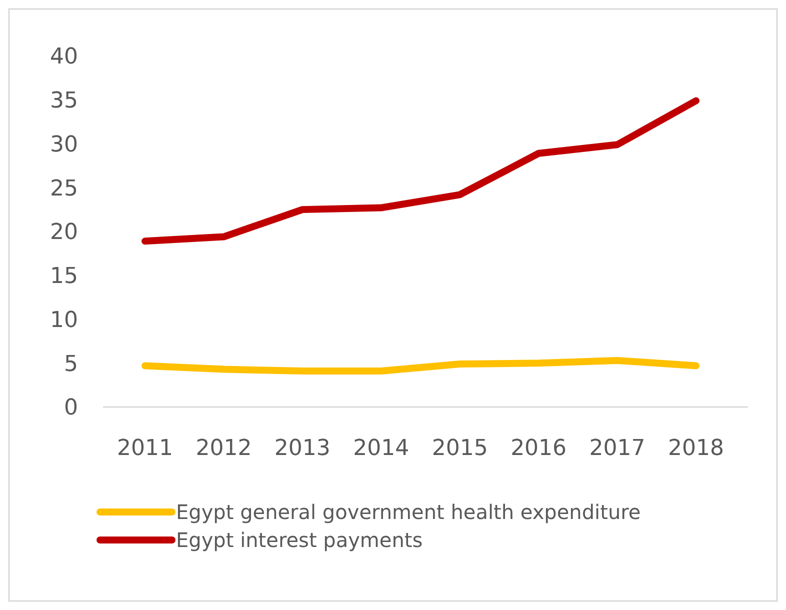  Describe the element at coordinates (408, 512) in the screenshot. I see `legend-label: Egypt general government health expenditure` at that location.